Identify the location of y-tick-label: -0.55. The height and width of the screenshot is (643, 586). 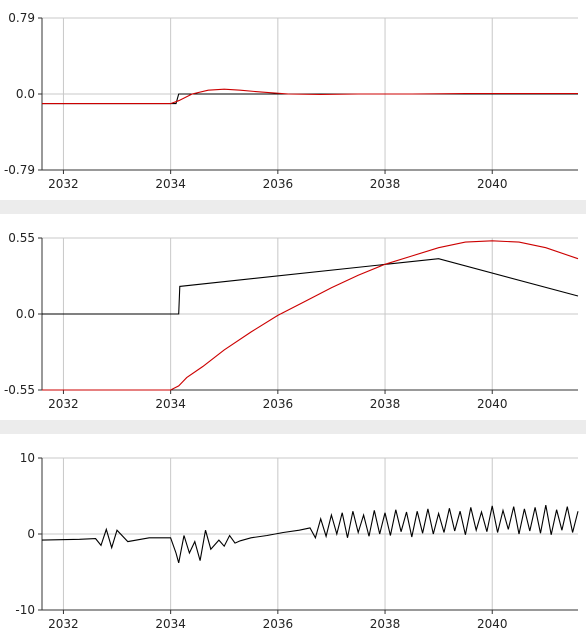
(19, 390).